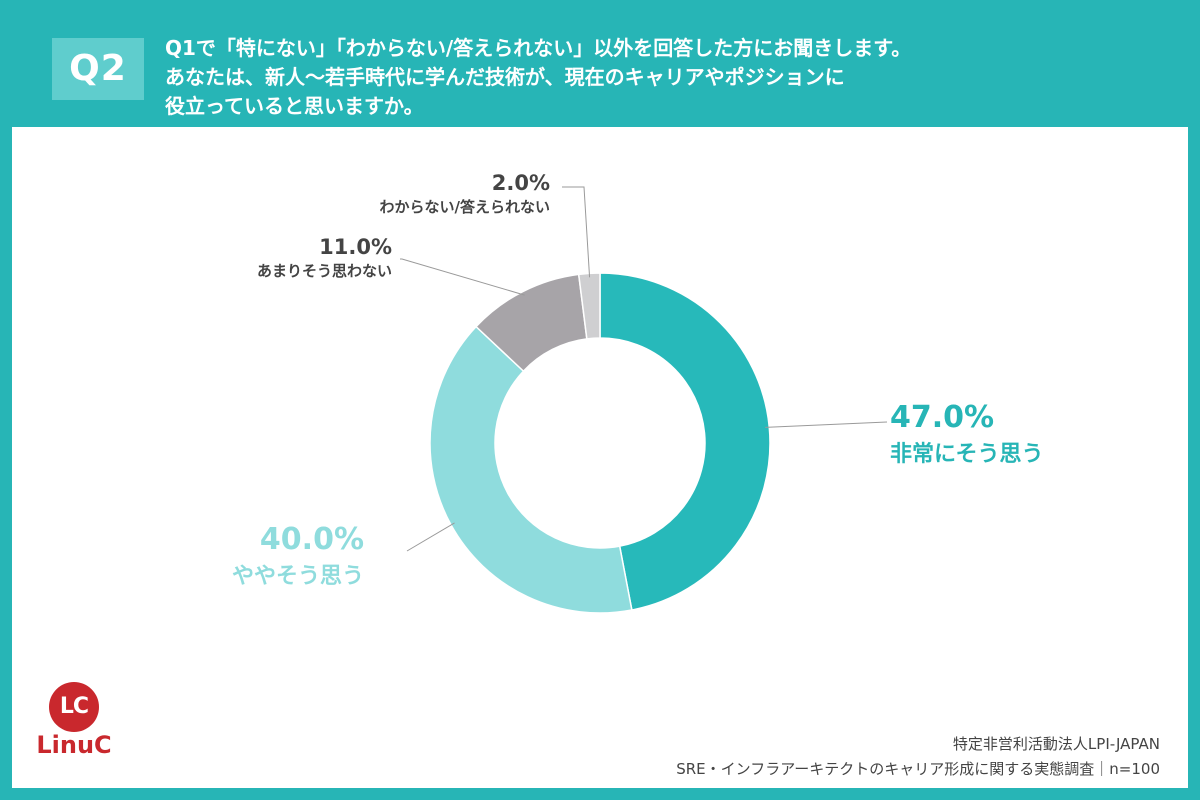  I want to click on footer-org: 特定非営利活動法人LPI-JAPAN, so click(1056, 744).